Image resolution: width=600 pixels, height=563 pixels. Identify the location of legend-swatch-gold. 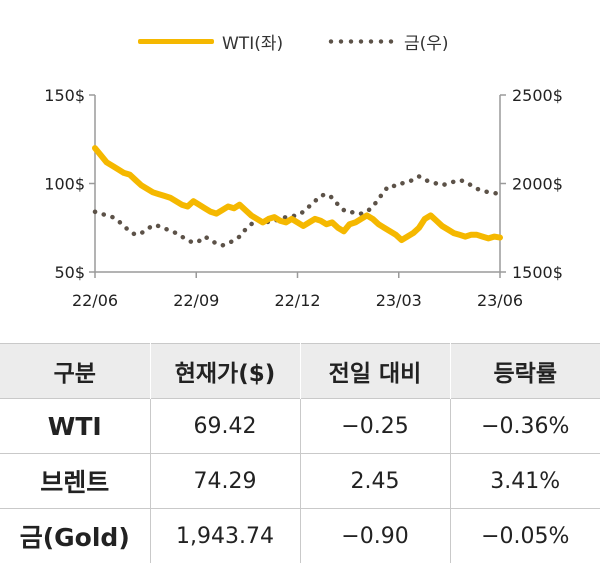
(361, 41).